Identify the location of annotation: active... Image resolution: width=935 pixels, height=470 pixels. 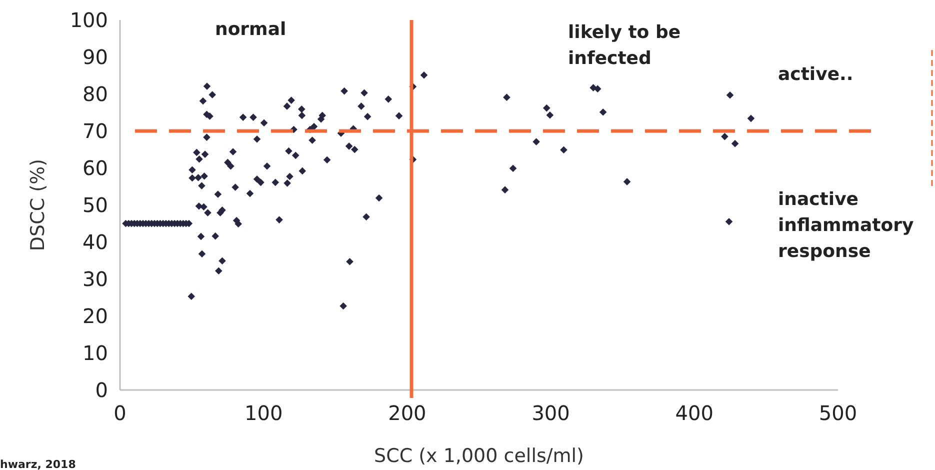
(816, 74).